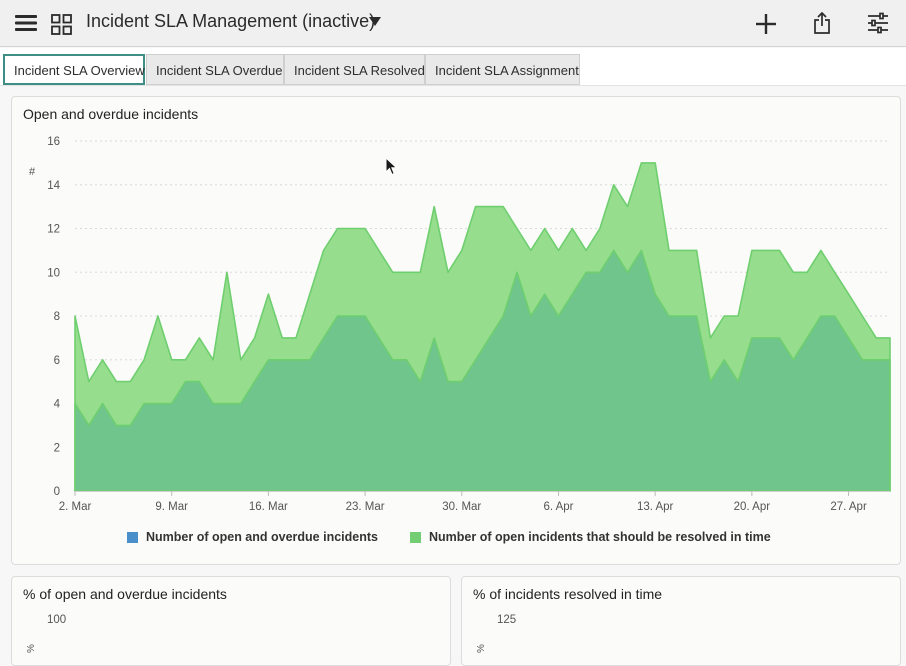 The image size is (906, 666). I want to click on x-tick-label-5: 6. Apr, so click(558, 507).